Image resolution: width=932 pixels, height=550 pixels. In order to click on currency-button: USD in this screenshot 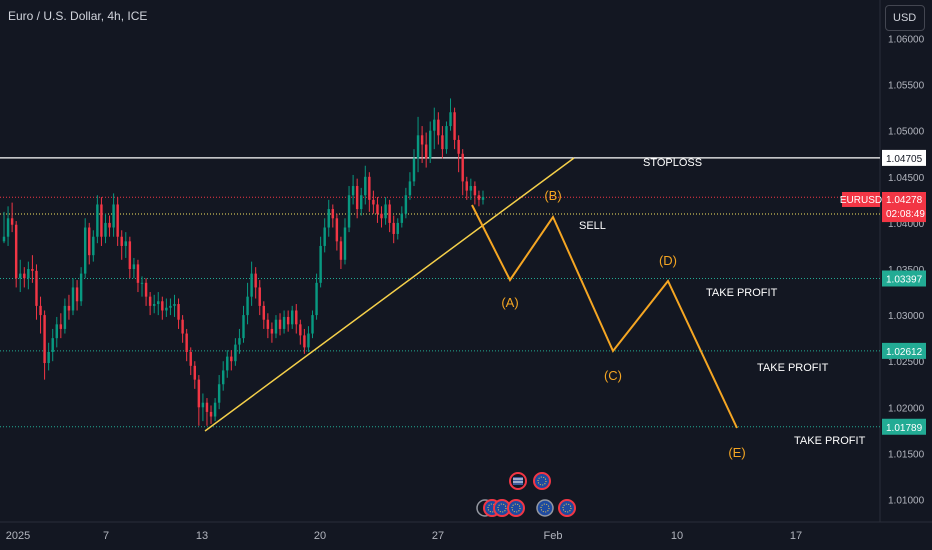, I will do `click(905, 18)`.